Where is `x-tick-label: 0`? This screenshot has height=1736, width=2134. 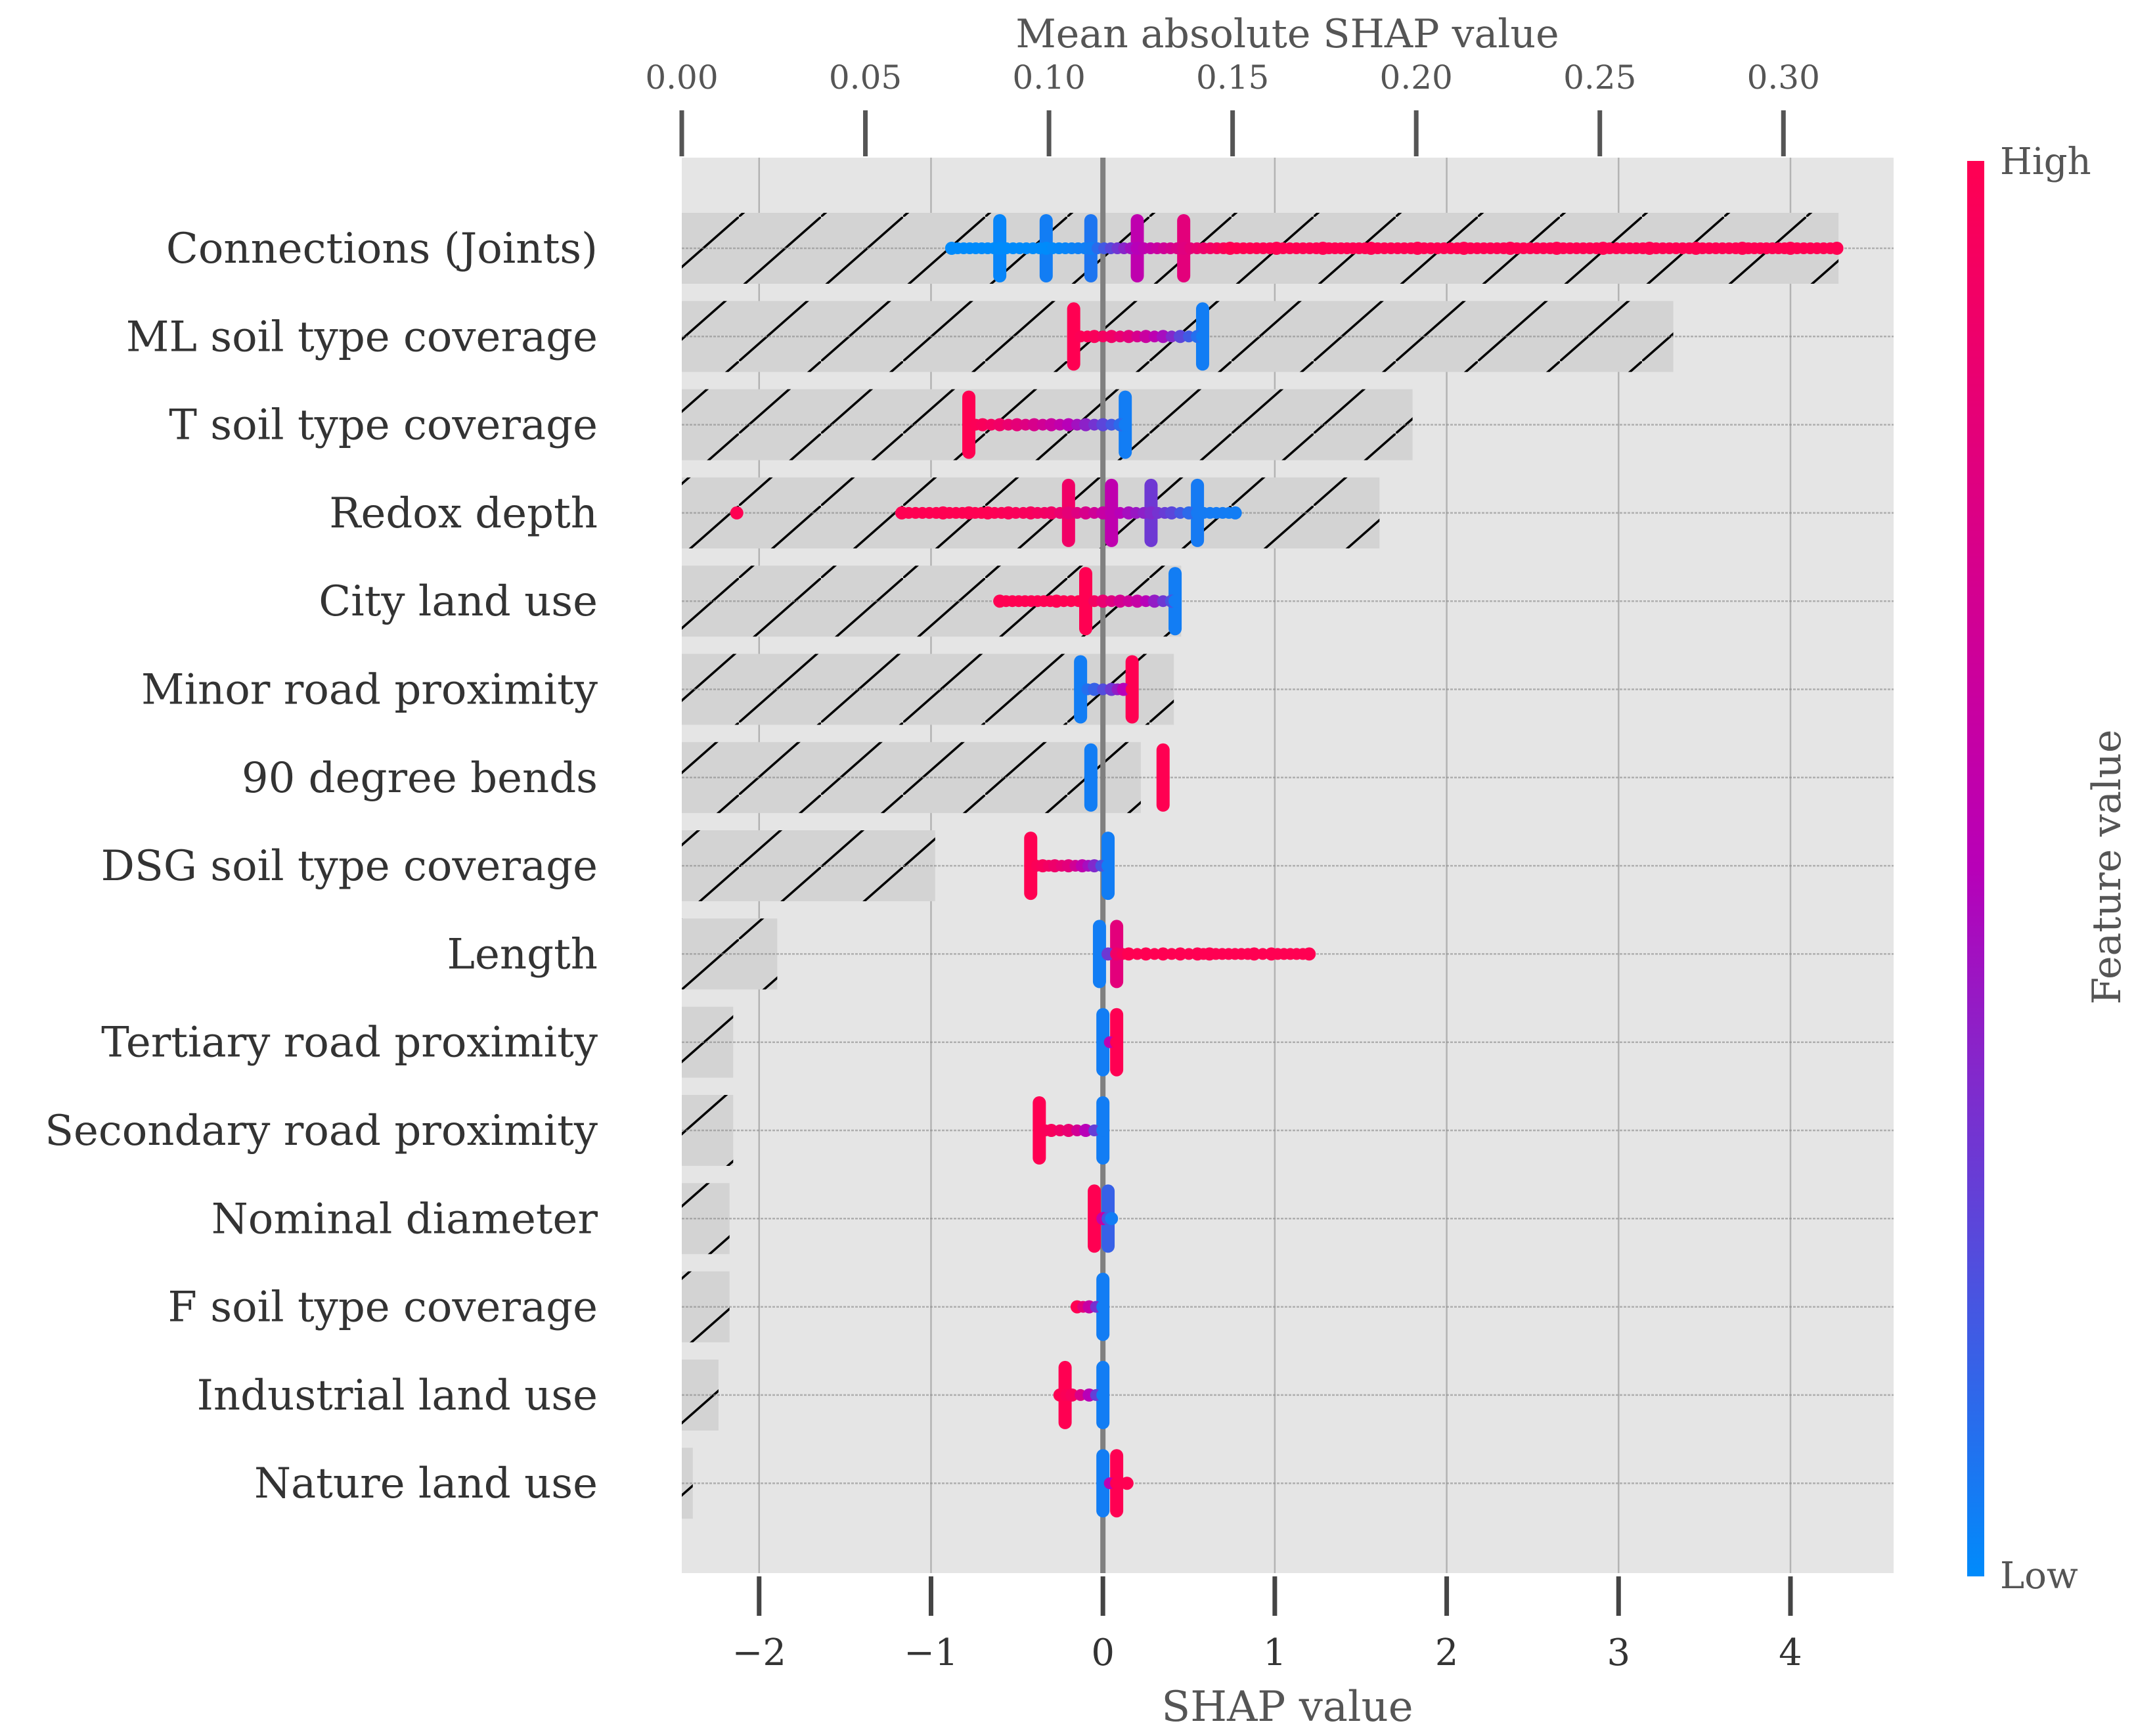 x-tick-label: 0 is located at coordinates (1103, 1653).